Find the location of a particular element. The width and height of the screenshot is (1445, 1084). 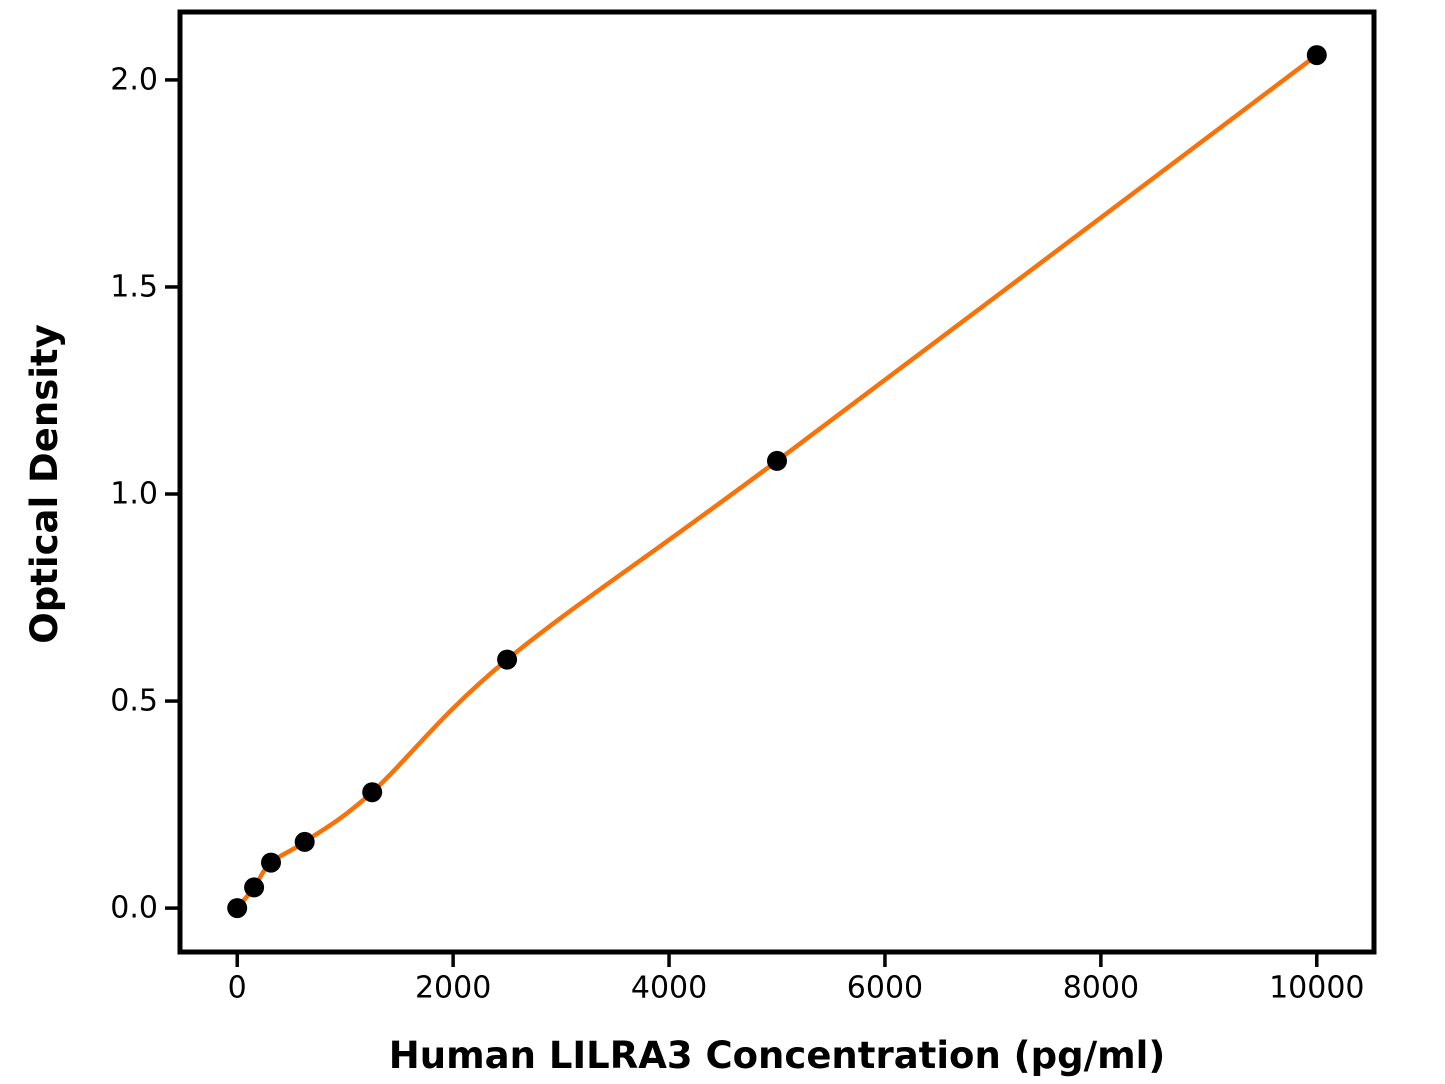

x-tick-label: 4000 is located at coordinates (669, 988).